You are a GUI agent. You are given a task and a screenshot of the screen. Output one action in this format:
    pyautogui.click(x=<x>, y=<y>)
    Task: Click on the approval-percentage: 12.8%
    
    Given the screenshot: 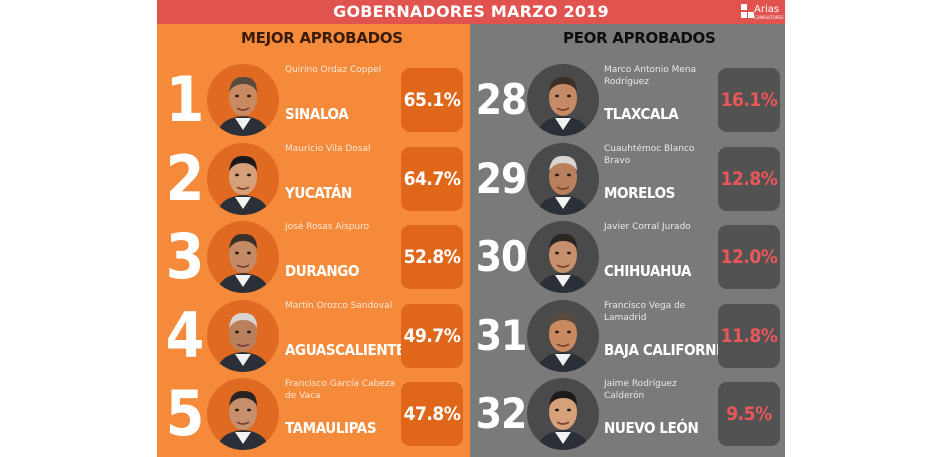 What is the action you would take?
    pyautogui.click(x=749, y=178)
    